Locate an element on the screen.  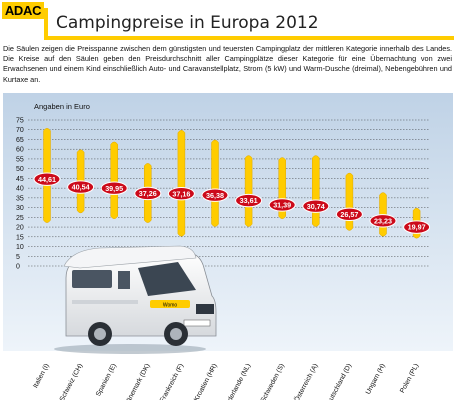
average-label: 31,39 is located at coordinates (282, 204).